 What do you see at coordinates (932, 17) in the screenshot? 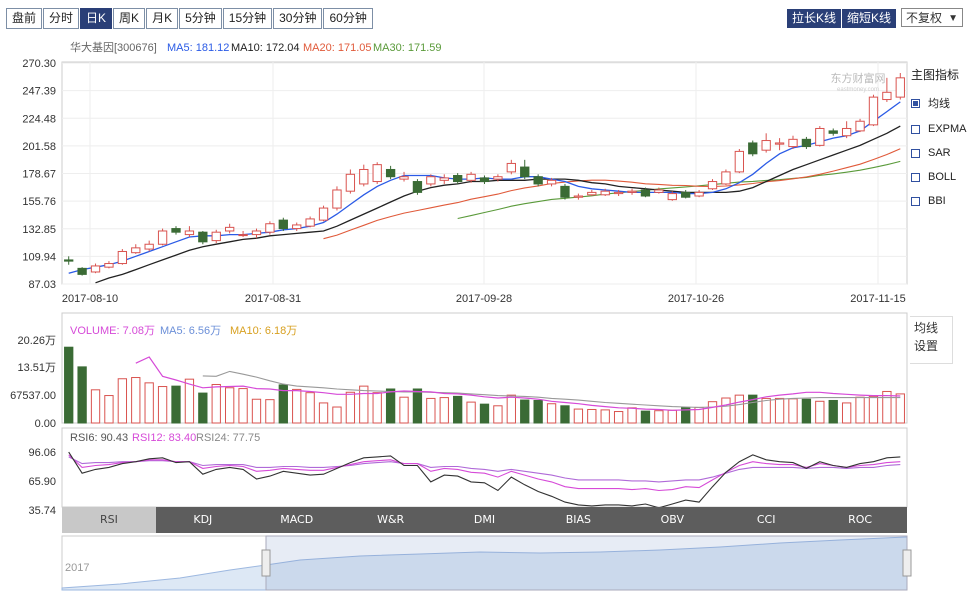
I see `adjust-select: 不复权 ▼` at bounding box center [932, 17].